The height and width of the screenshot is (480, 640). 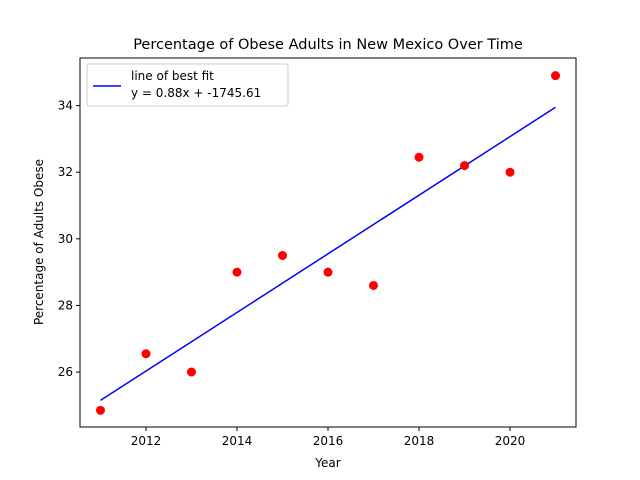 What do you see at coordinates (374, 285) in the screenshot?
I see `data-point-2017` at bounding box center [374, 285].